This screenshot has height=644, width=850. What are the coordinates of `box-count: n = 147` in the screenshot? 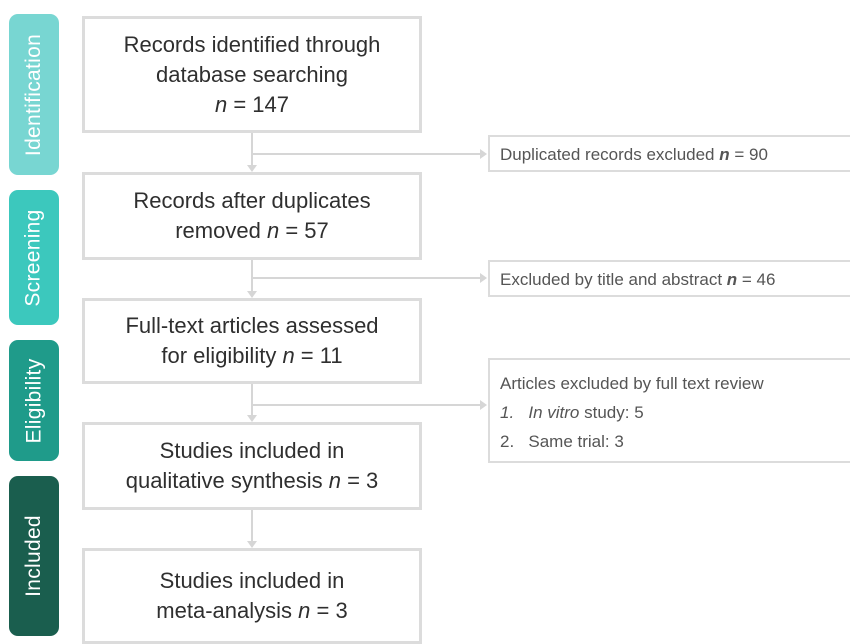 It's located at (252, 105).